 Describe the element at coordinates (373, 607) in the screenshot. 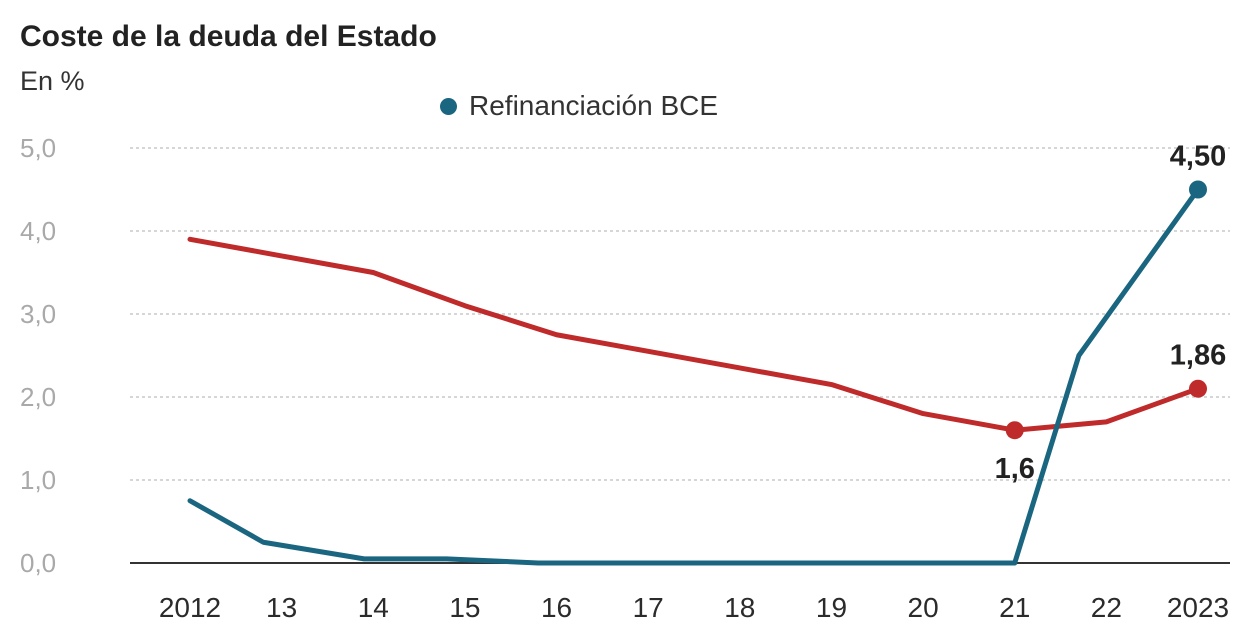

I see `x-tick-label: 14` at that location.